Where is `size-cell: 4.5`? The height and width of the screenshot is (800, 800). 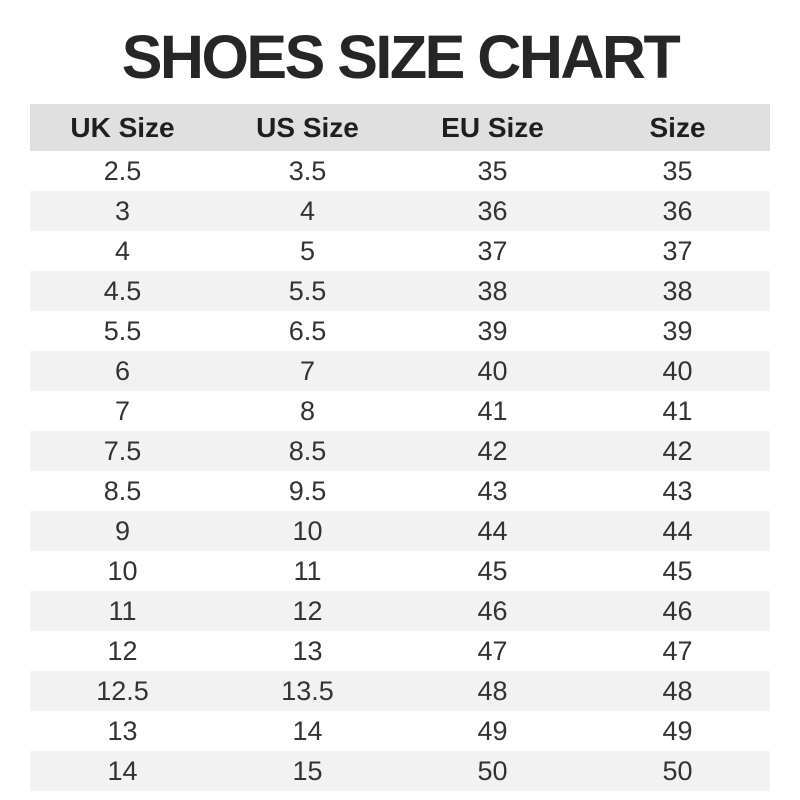
size-cell: 4.5 is located at coordinates (122, 291).